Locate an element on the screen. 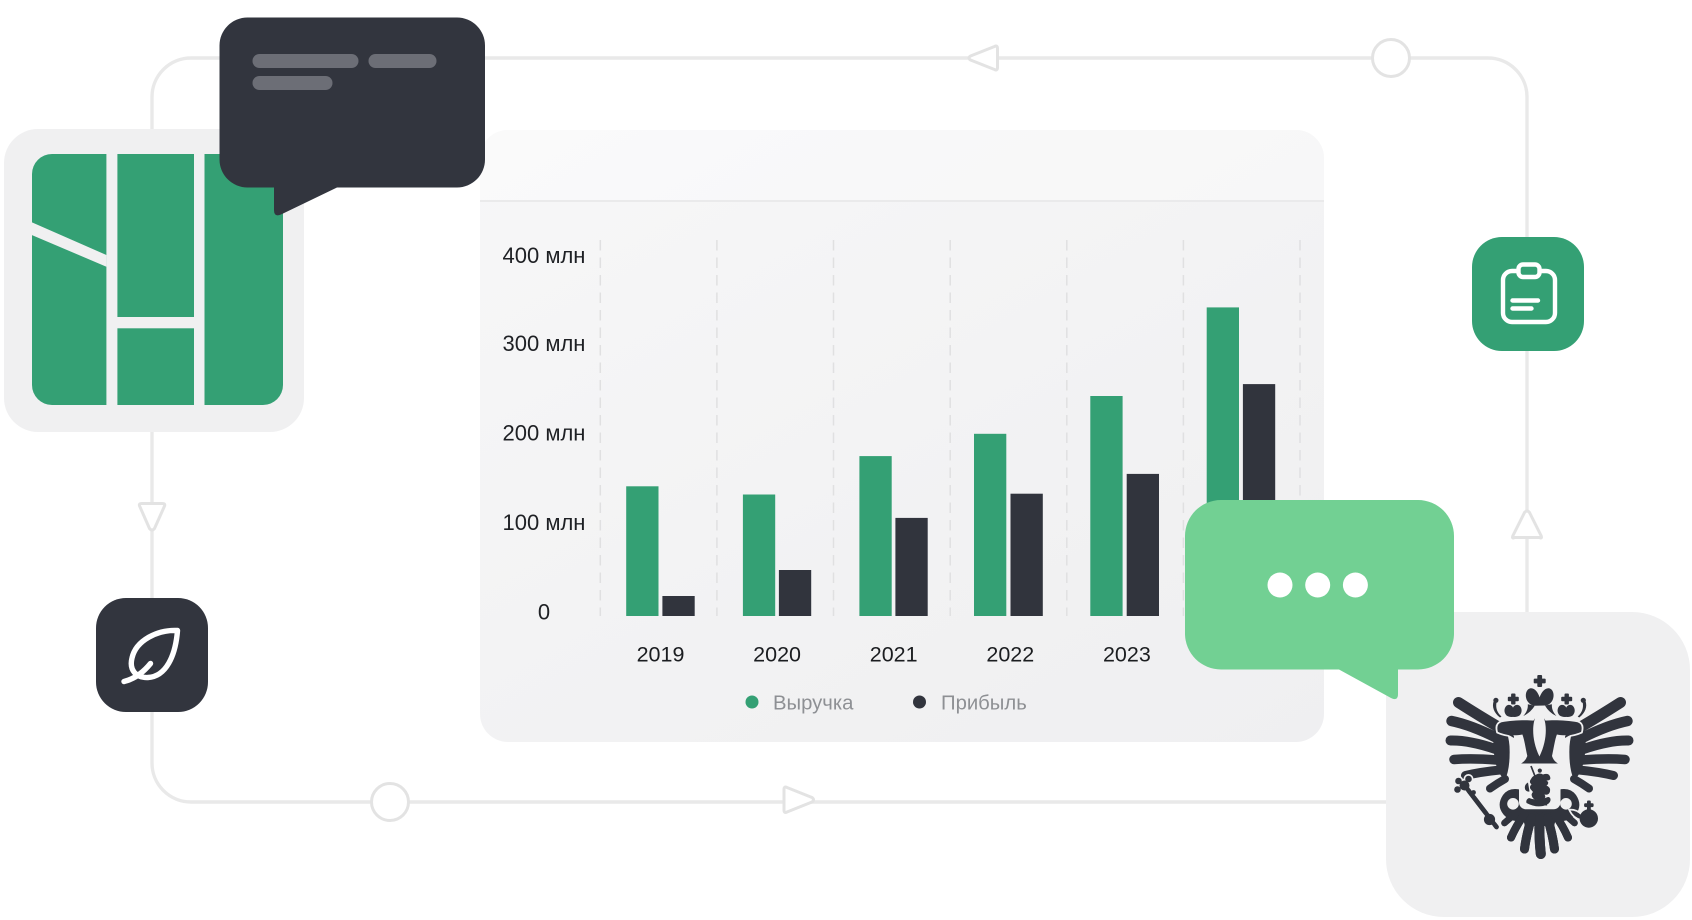 The width and height of the screenshot is (1692, 920). svg-text: 0 is located at coordinates (543, 612).